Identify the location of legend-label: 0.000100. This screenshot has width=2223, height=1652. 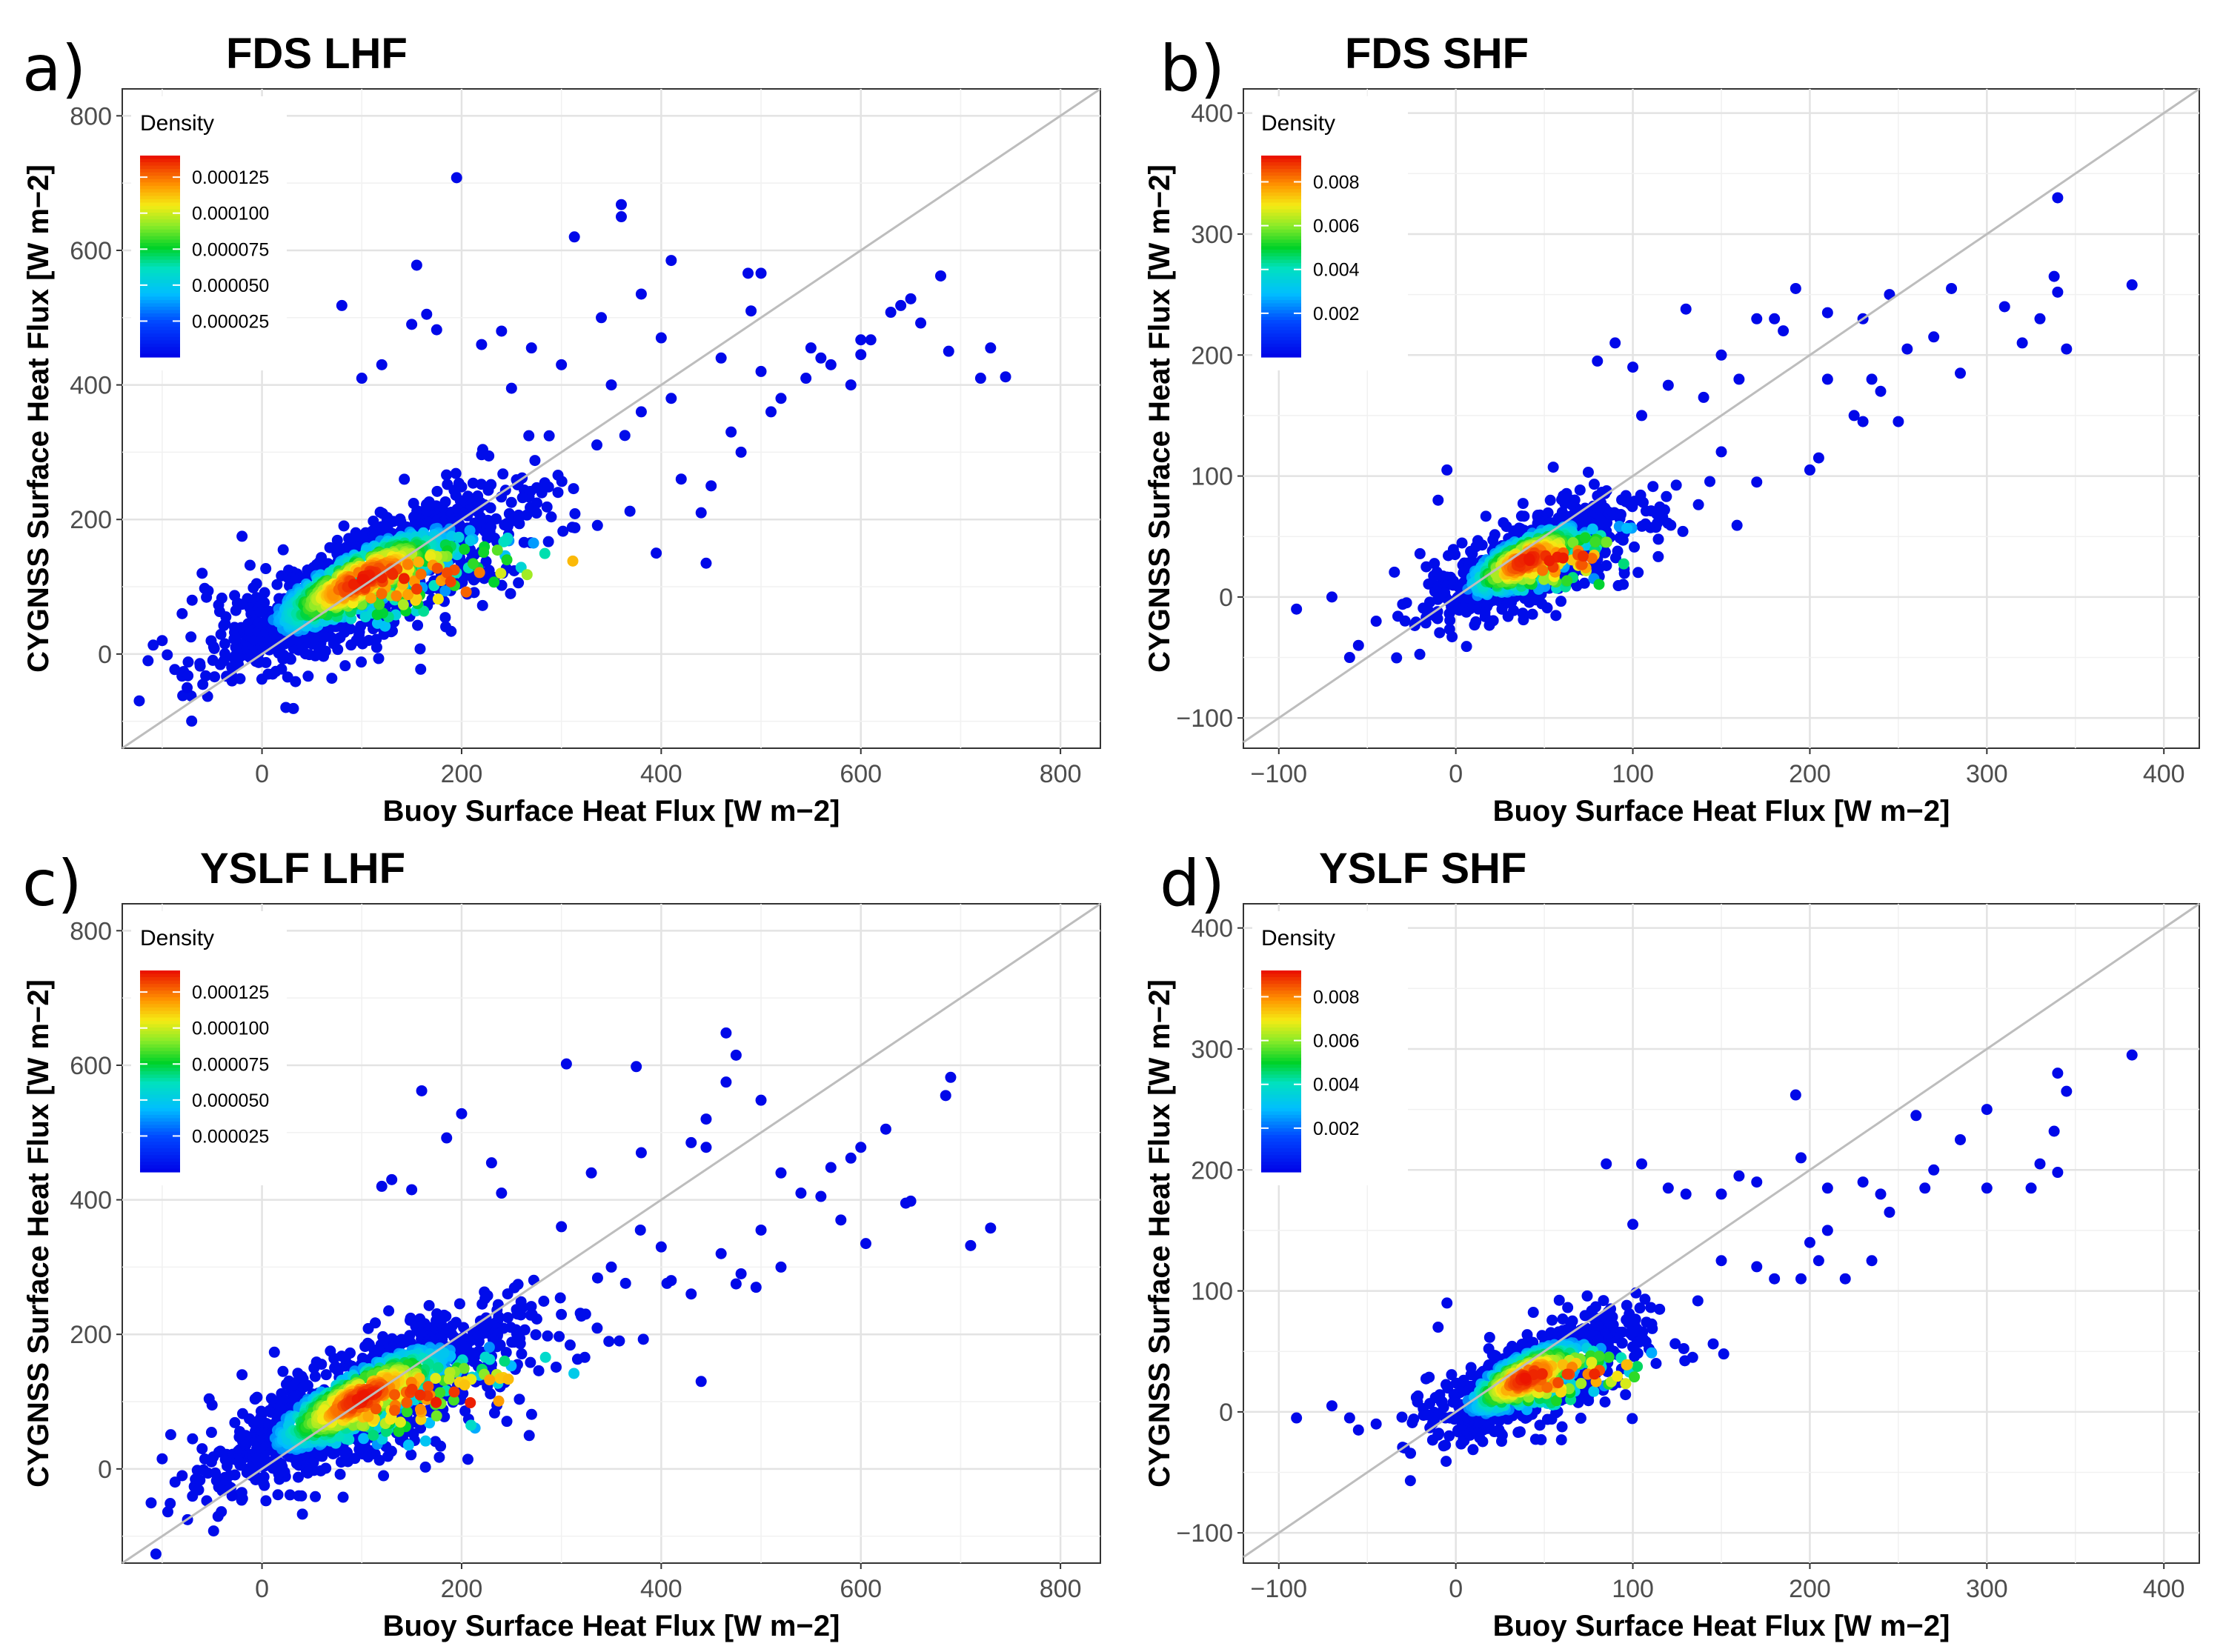
(230, 1029).